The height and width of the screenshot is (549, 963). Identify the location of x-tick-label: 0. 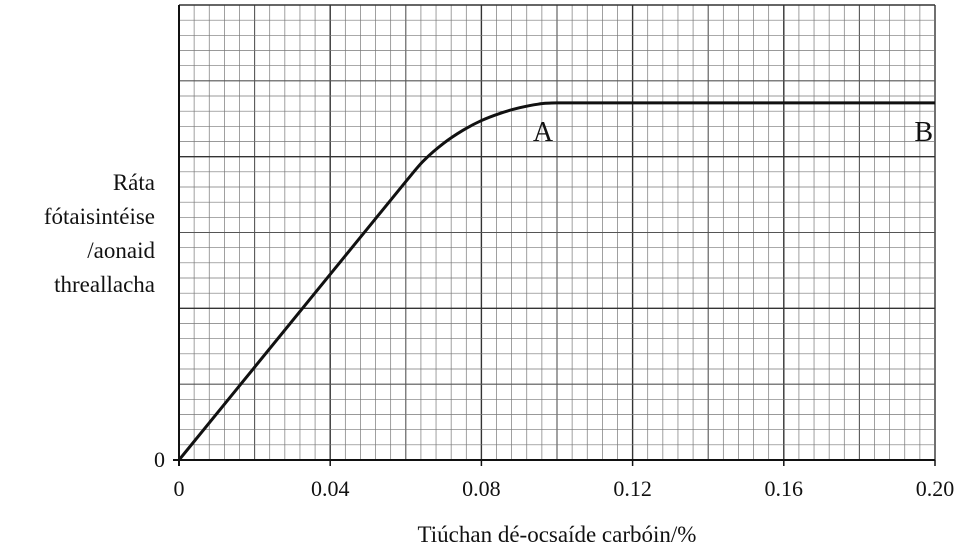
(179, 488).